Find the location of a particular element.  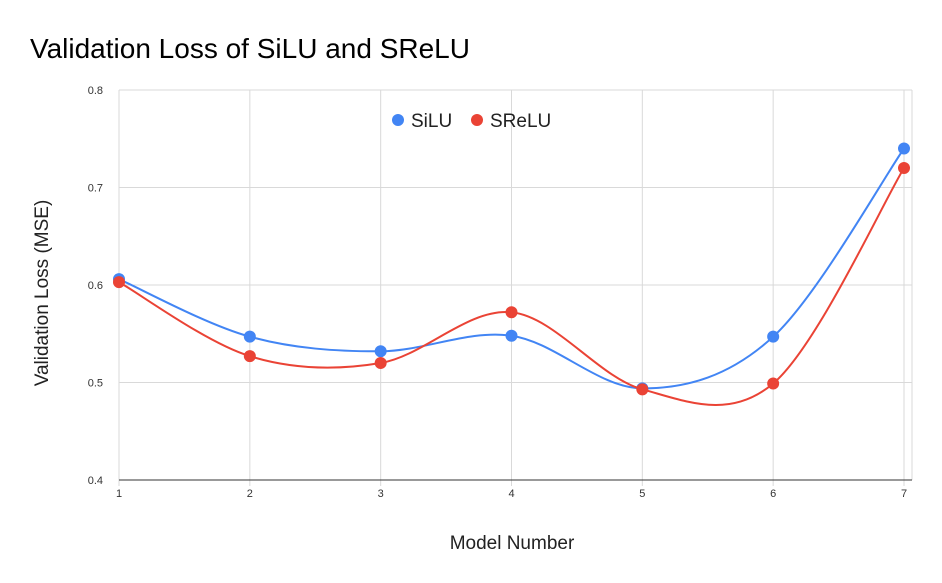

x-tick-label: 3 is located at coordinates (381, 494).